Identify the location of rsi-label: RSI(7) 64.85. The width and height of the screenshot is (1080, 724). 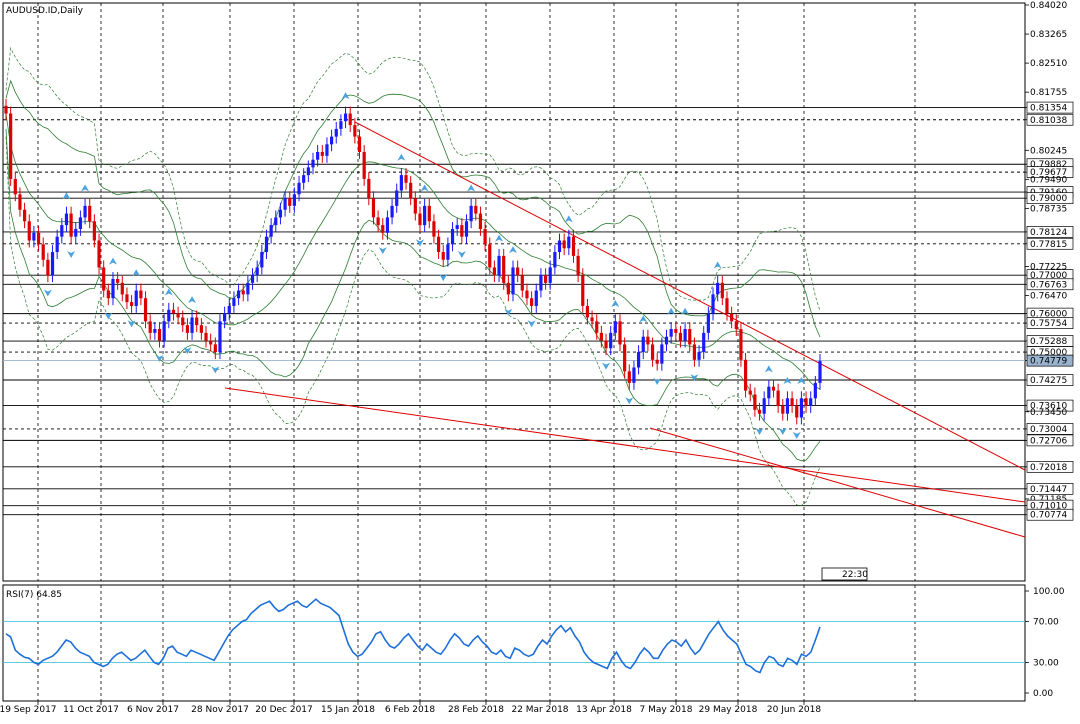
(34, 595).